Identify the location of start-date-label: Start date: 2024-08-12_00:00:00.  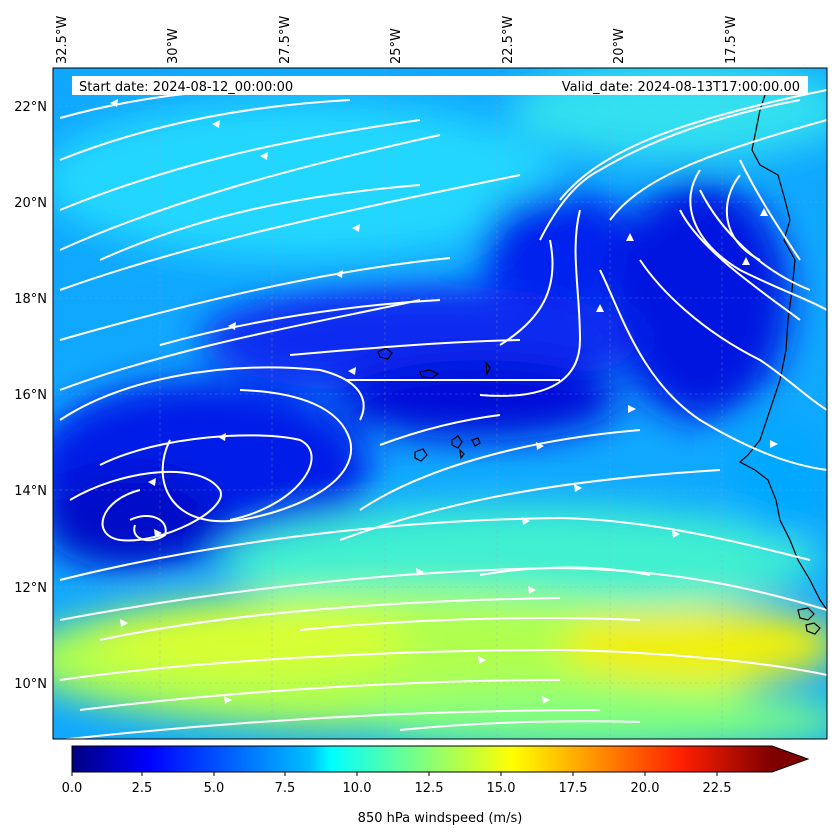
(186, 87).